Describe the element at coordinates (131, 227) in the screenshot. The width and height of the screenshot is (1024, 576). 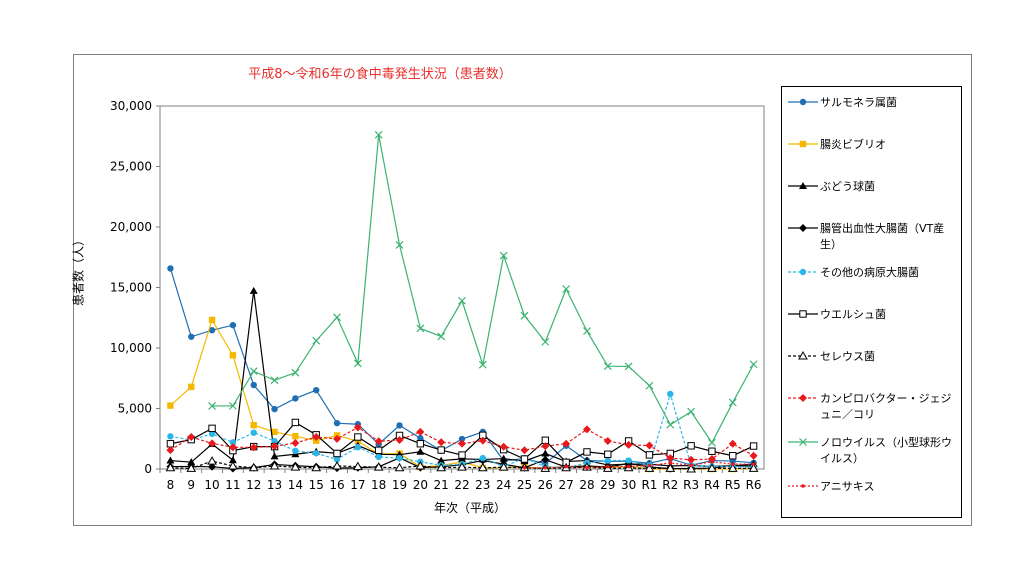
I see `y-tick-label: 20,000` at that location.